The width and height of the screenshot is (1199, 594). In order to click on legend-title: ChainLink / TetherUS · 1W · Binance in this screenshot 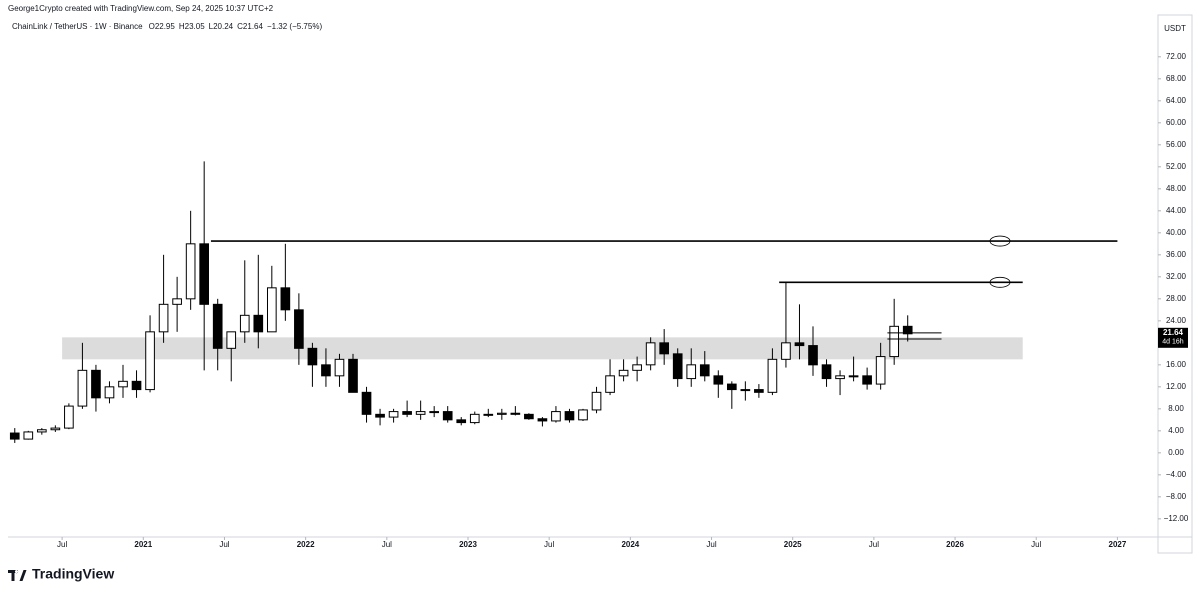, I will do `click(77, 26)`.